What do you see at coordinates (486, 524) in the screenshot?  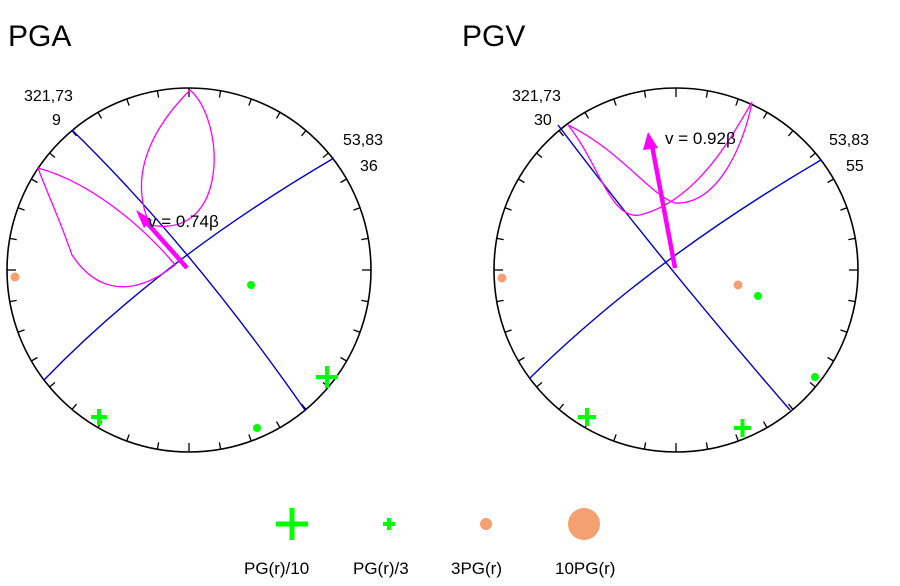 I see `legend-small-circle-icon` at bounding box center [486, 524].